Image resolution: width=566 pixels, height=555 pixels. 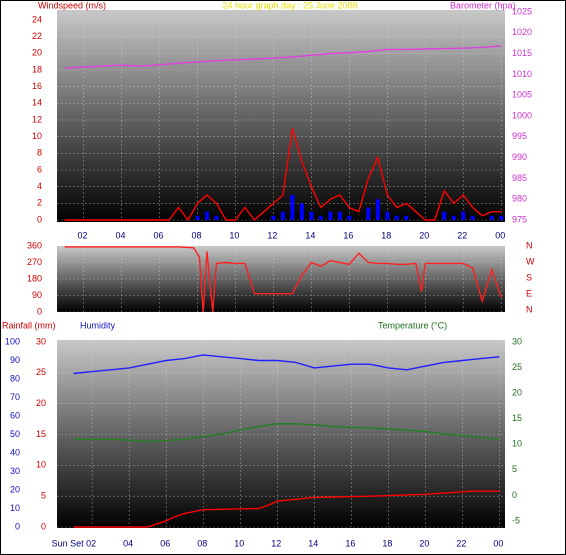 What do you see at coordinates (196, 235) in the screenshot?
I see `x-tick-label: 08` at bounding box center [196, 235].